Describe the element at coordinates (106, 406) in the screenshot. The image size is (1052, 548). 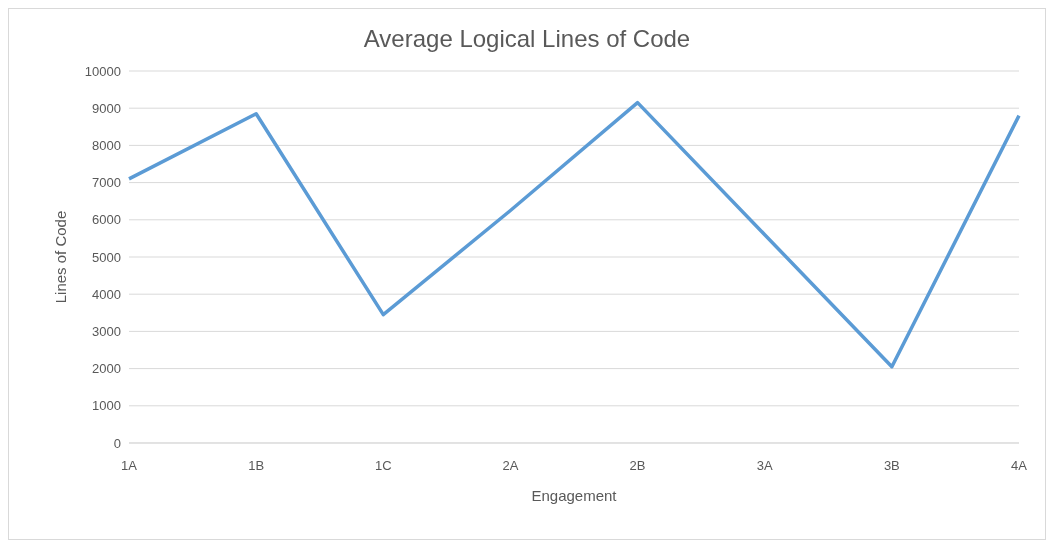
I see `y-tick-label: 1000` at that location.